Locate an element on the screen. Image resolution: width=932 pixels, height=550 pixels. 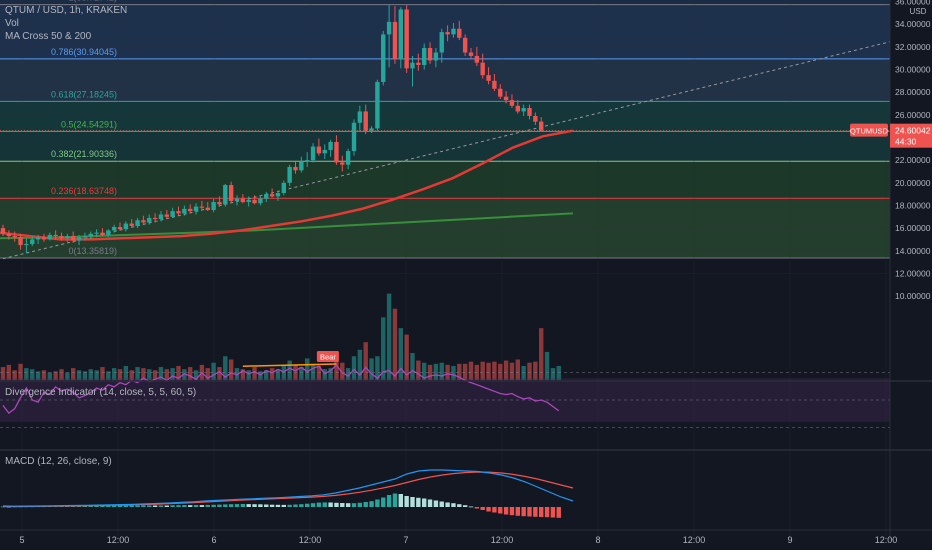
fib-level-label: 0.382(21.90336) is located at coordinates (84, 154).